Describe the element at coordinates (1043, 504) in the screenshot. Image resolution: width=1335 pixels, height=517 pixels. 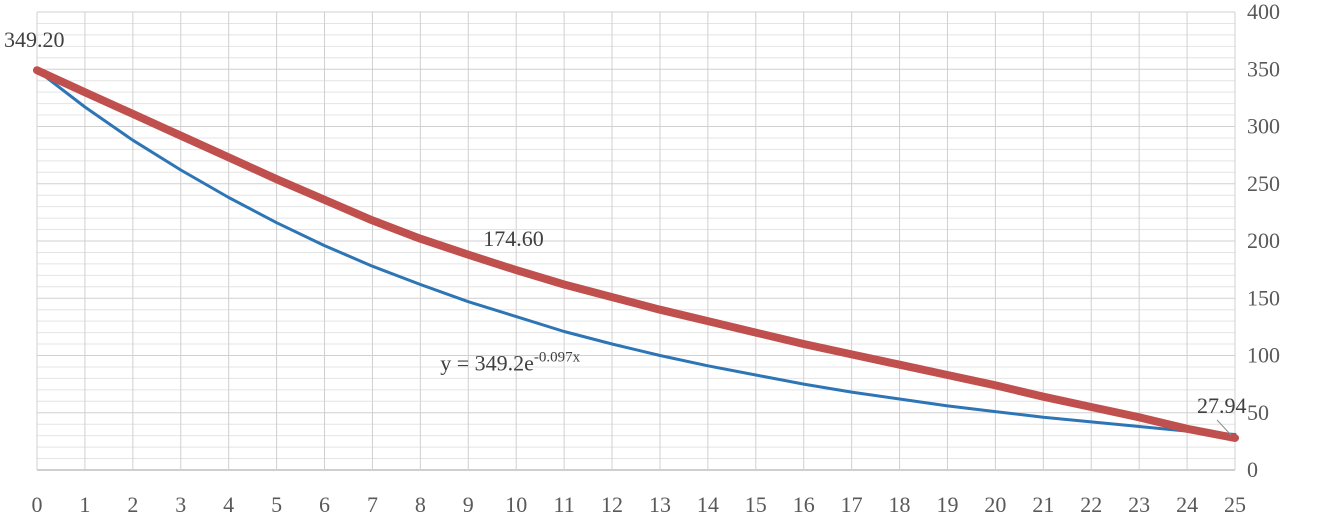
I see `x-tick-label: 21` at that location.